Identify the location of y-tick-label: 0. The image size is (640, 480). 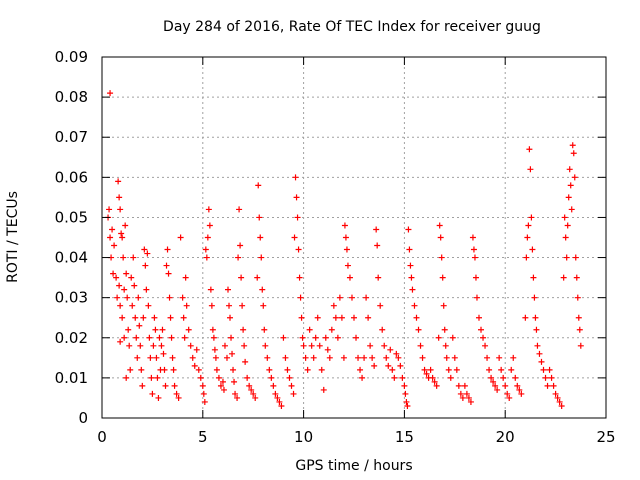
(83, 418).